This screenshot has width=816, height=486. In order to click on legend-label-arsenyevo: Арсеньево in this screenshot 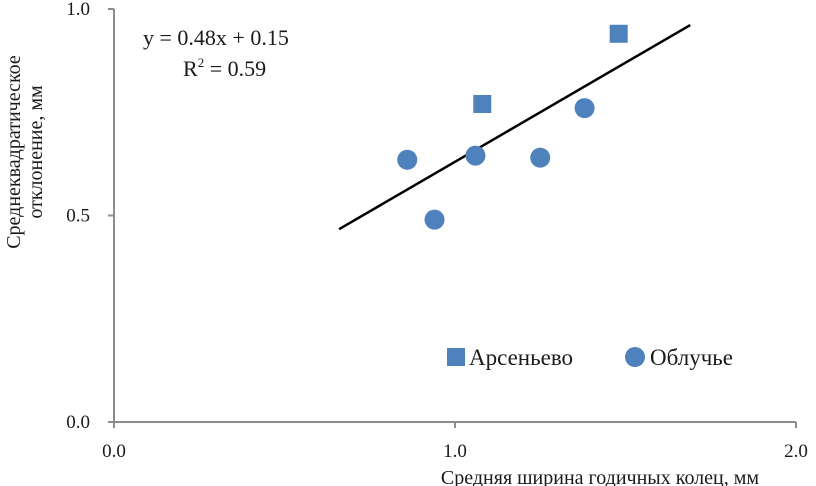, I will do `click(521, 357)`.